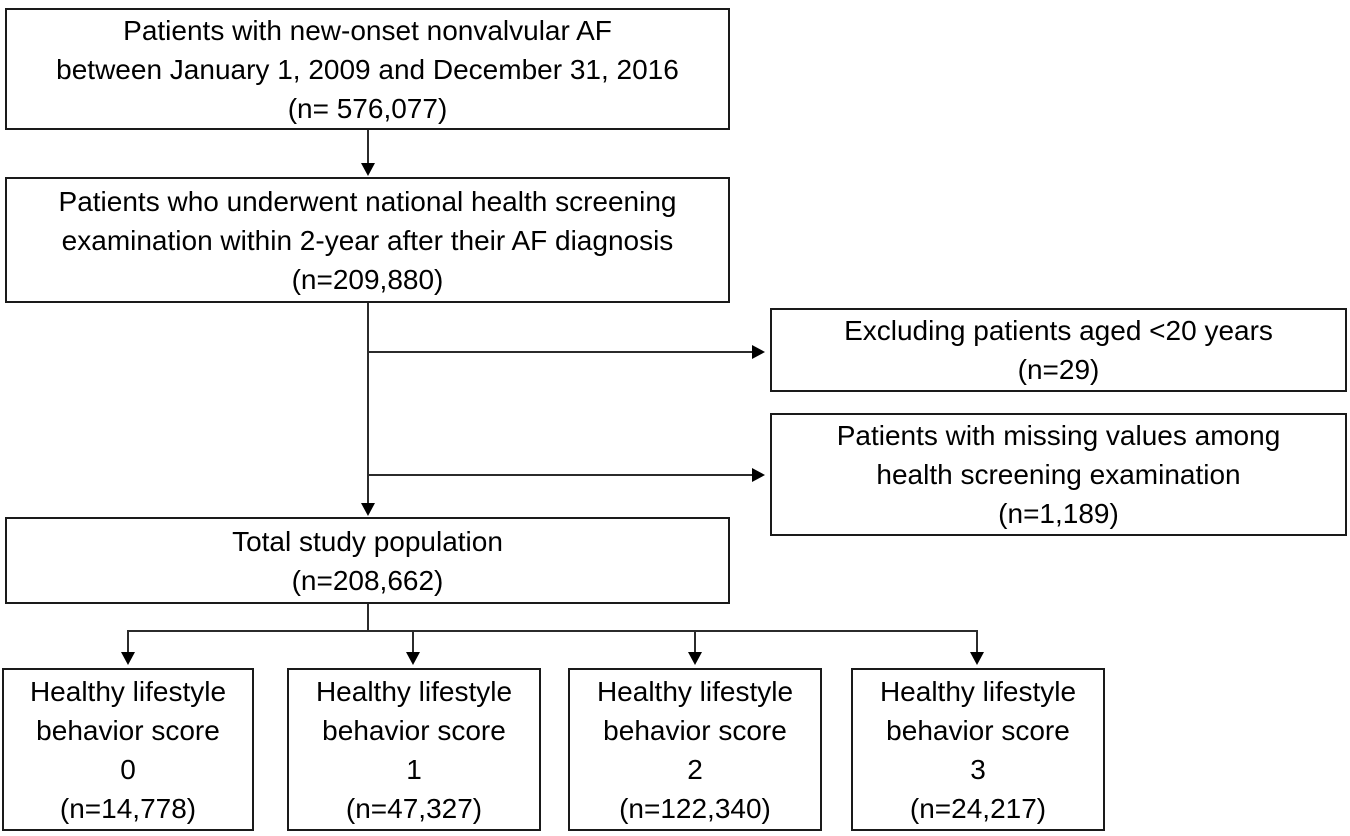 The image size is (1350, 836). I want to click on connector-drop-score2-line, so click(695, 641).